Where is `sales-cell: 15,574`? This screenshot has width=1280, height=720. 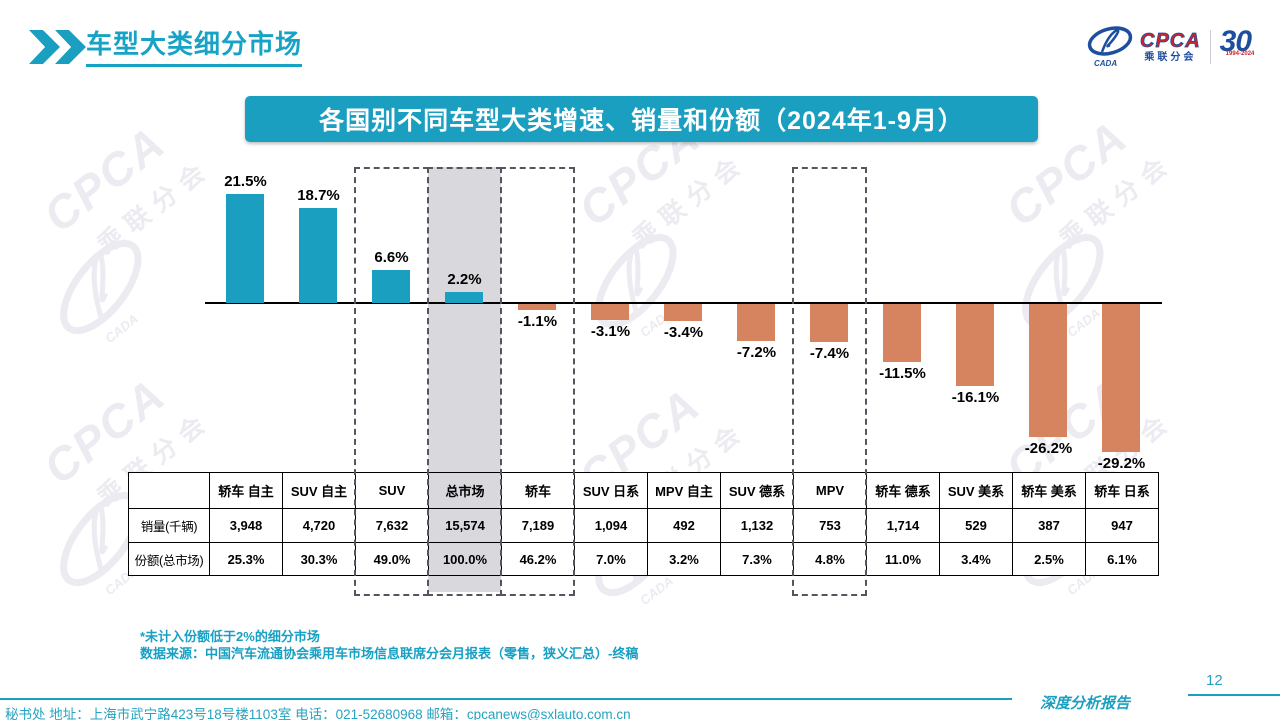
sales-cell: 15,574 is located at coordinates (465, 526).